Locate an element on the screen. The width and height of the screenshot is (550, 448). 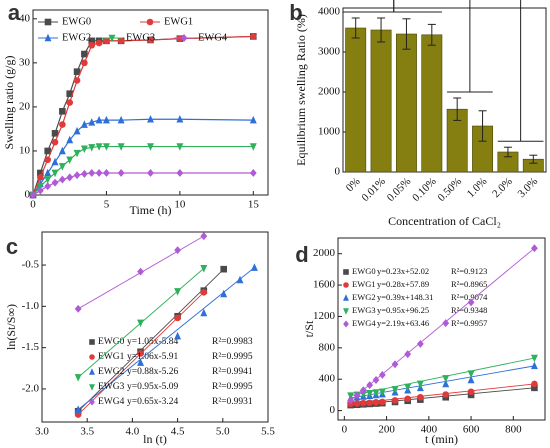
panel-letter: d is located at coordinates (301, 254).